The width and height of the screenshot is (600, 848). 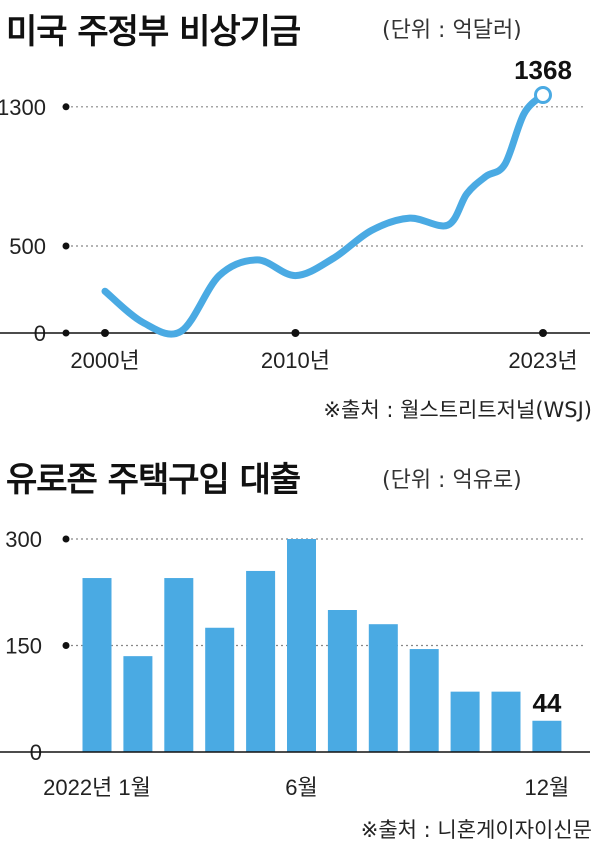 What do you see at coordinates (457, 410) in the screenshot?
I see `chart1-source: ※출처 : 월스트리트저널(WSJ)` at bounding box center [457, 410].